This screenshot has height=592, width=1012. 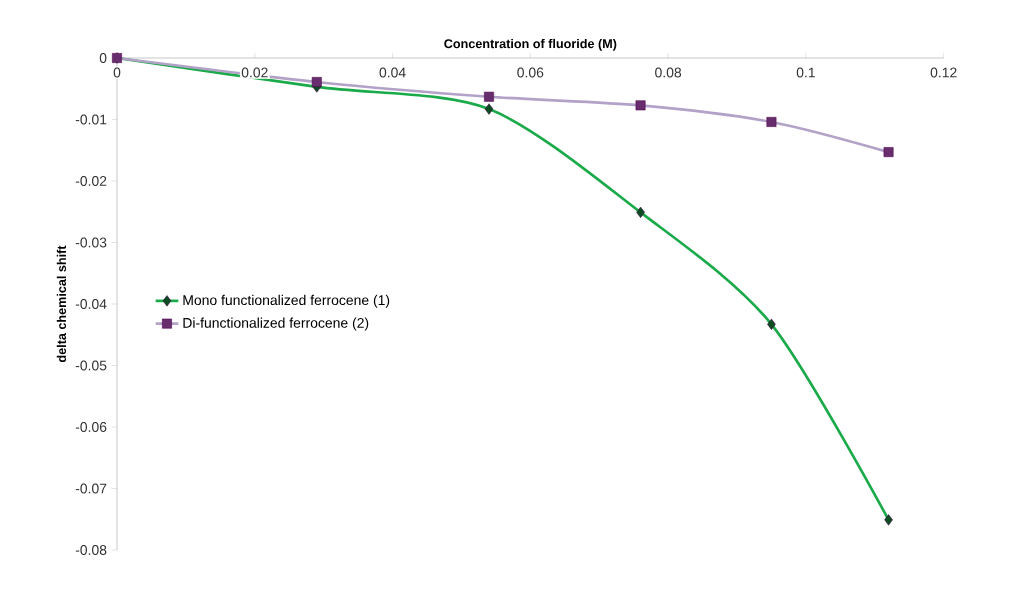 What do you see at coordinates (254, 72) in the screenshot?
I see `x-tick-label: 0.02` at bounding box center [254, 72].